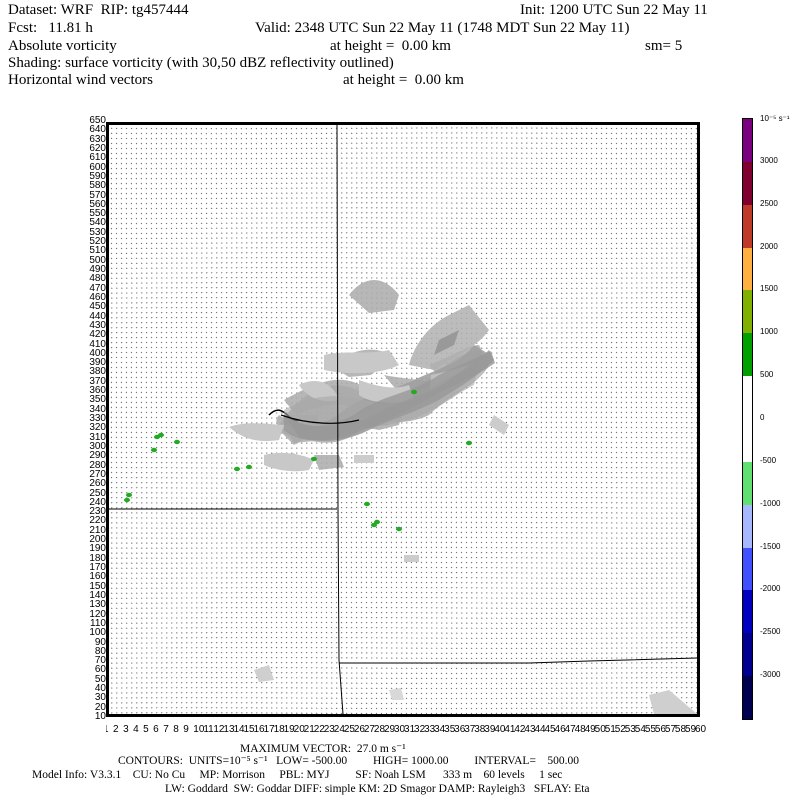 The image size is (800, 800). Describe the element at coordinates (410, 729) in the screenshot. I see `x-tick-label: 31` at that location.